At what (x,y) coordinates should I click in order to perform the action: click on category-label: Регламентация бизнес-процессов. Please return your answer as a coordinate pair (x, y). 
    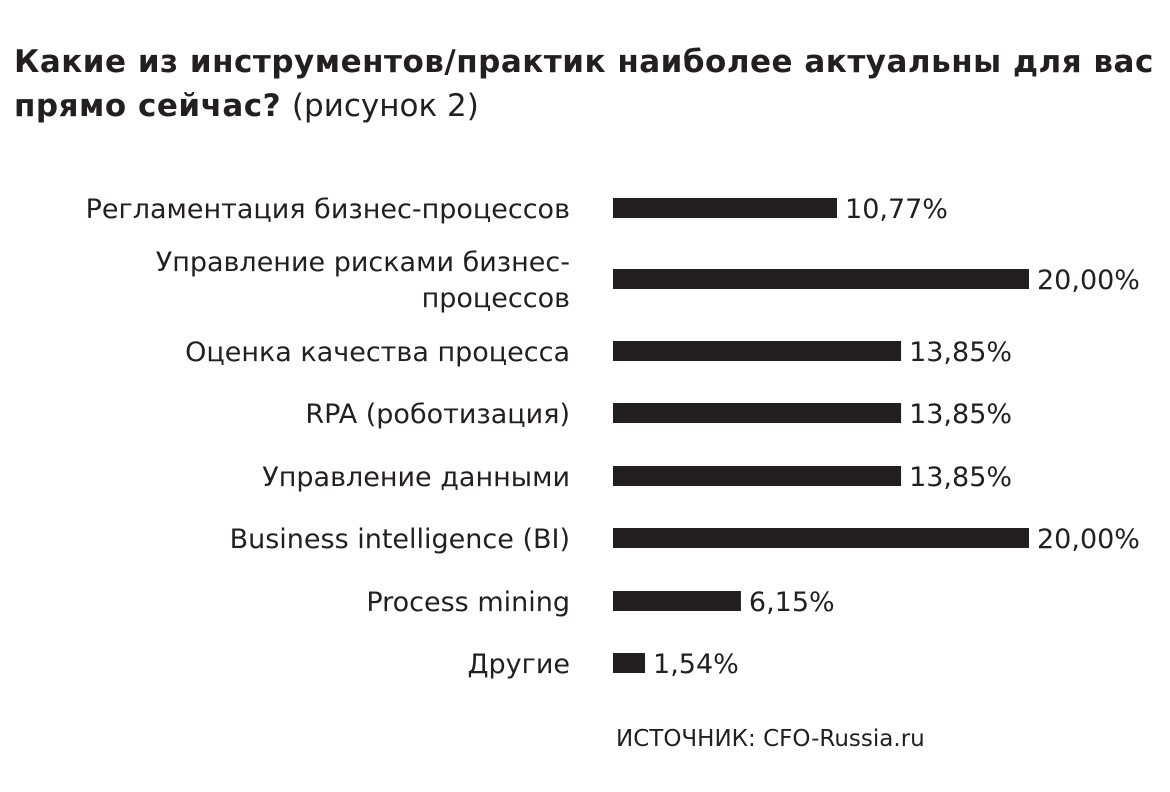
    Looking at the image, I should click on (328, 209).